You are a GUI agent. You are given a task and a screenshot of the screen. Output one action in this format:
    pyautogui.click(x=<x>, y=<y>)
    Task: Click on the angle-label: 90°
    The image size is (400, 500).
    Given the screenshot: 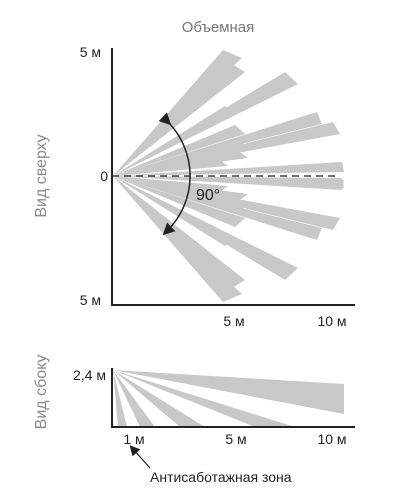 What is the action you would take?
    pyautogui.click(x=208, y=195)
    